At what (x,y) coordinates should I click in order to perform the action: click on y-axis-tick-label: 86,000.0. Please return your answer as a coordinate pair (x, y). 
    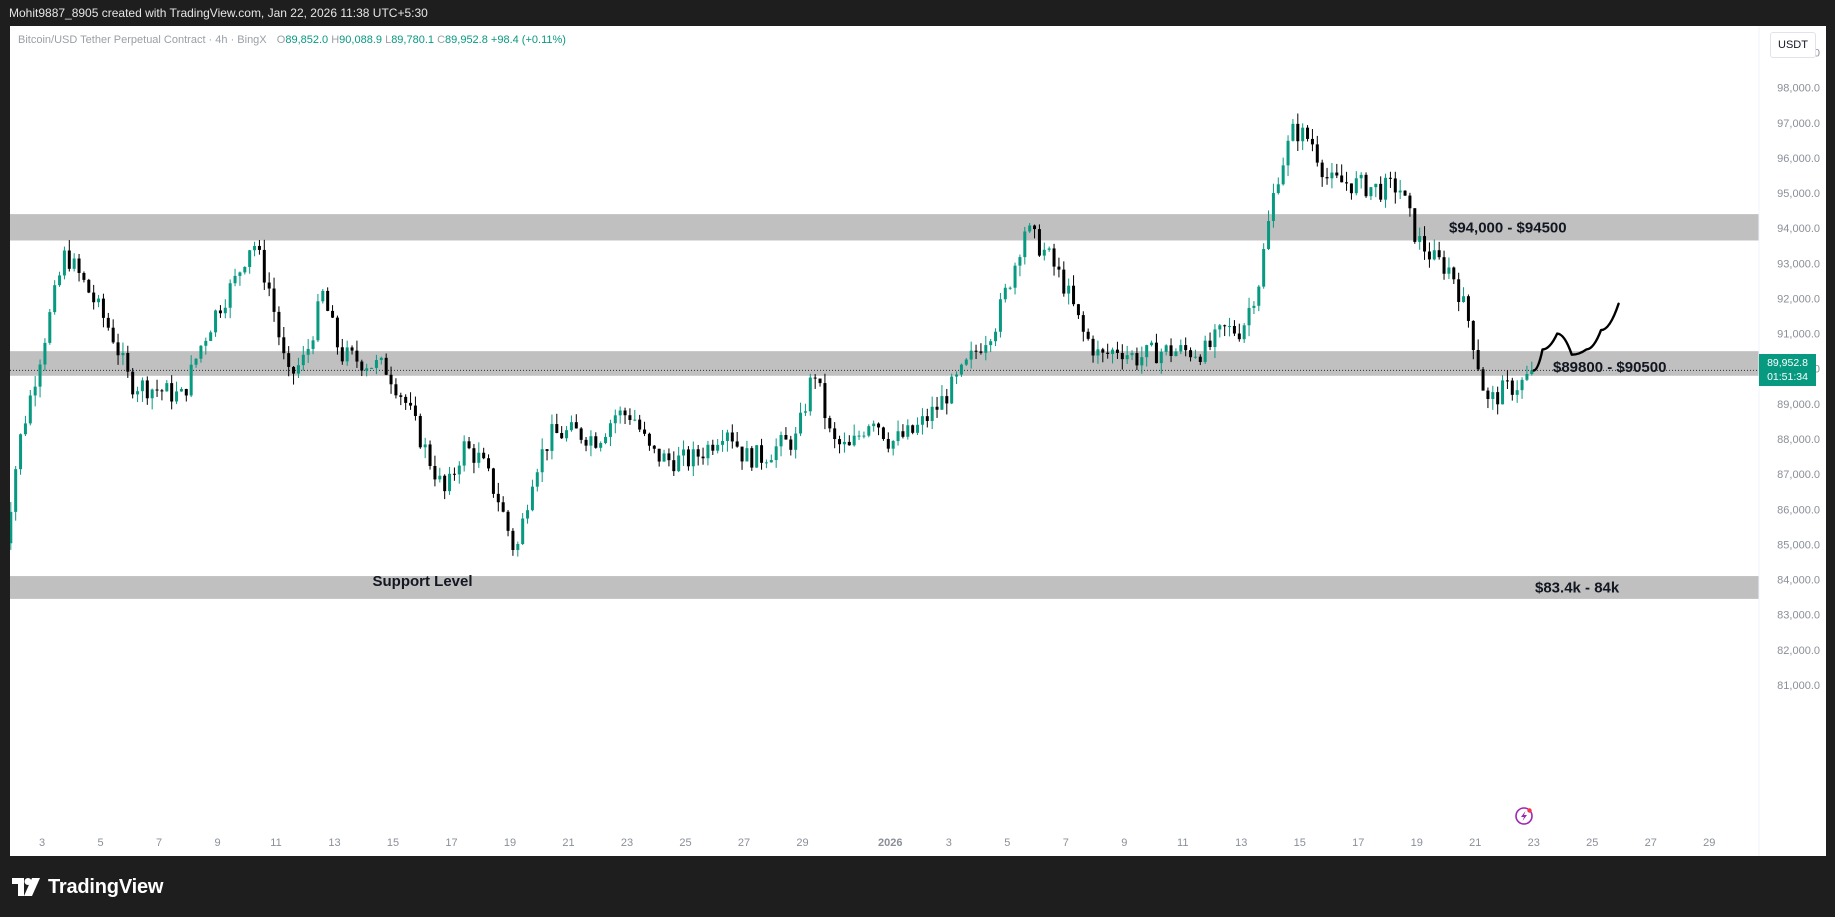
    Looking at the image, I should click on (1798, 510).